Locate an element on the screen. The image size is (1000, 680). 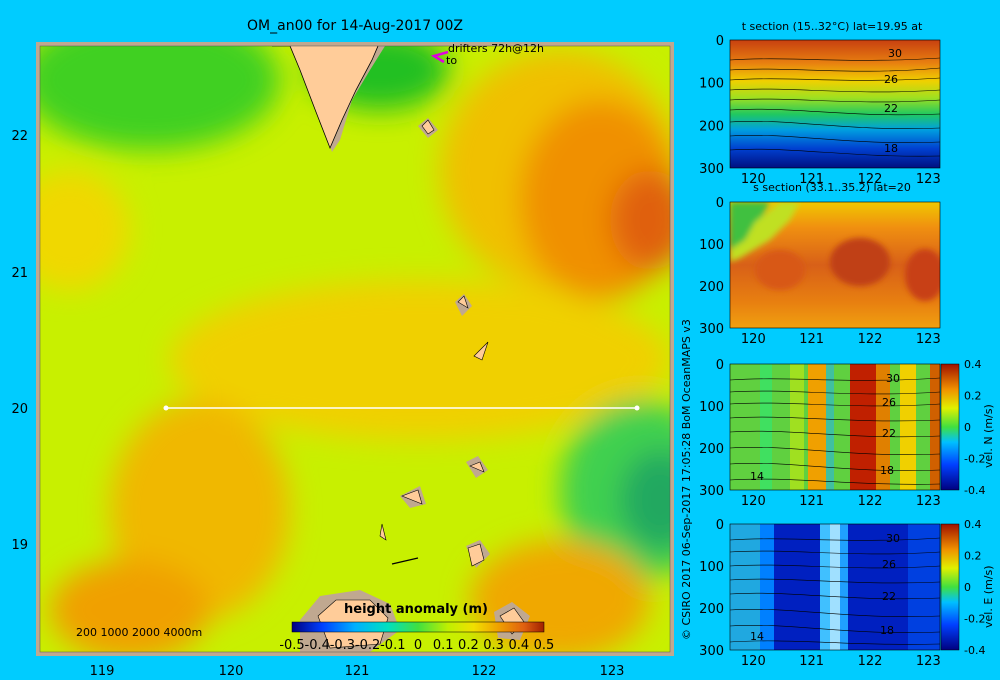
x-tick-label: 121 is located at coordinates (357, 671).